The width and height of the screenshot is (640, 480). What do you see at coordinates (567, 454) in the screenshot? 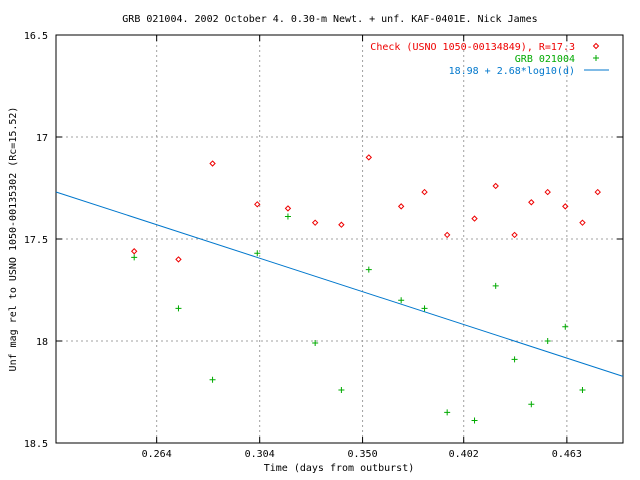
I see `x-tick-label: 0.463` at bounding box center [567, 454].